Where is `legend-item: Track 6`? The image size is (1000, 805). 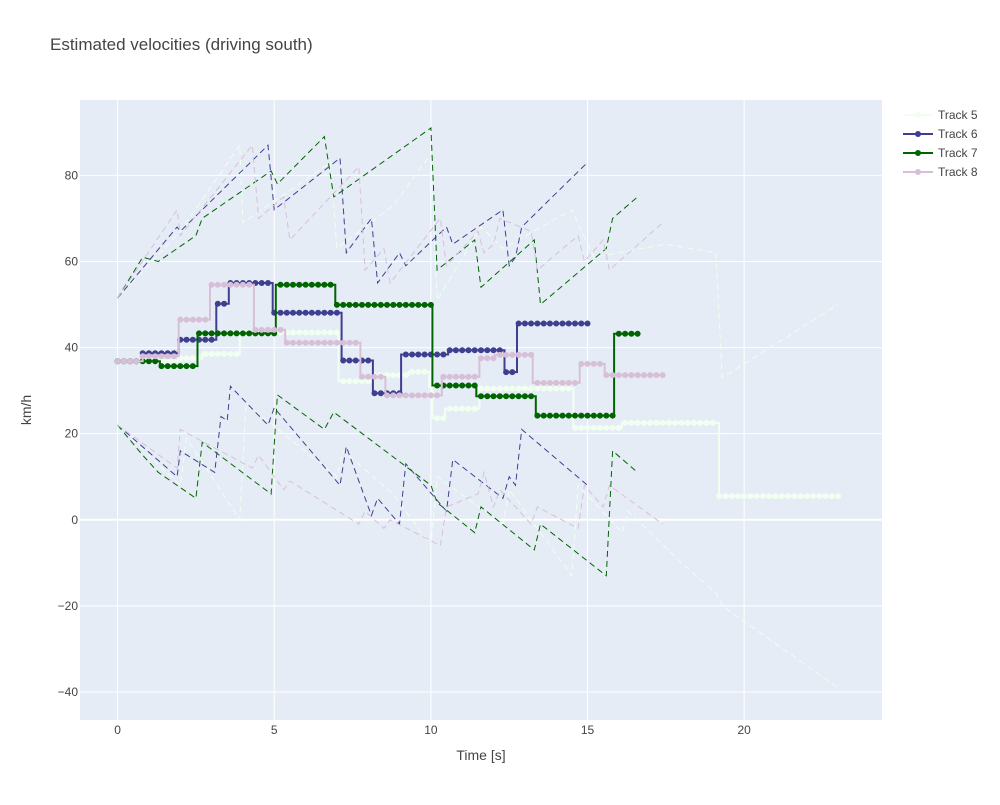
legend-item: Track 6 is located at coordinates (940, 134).